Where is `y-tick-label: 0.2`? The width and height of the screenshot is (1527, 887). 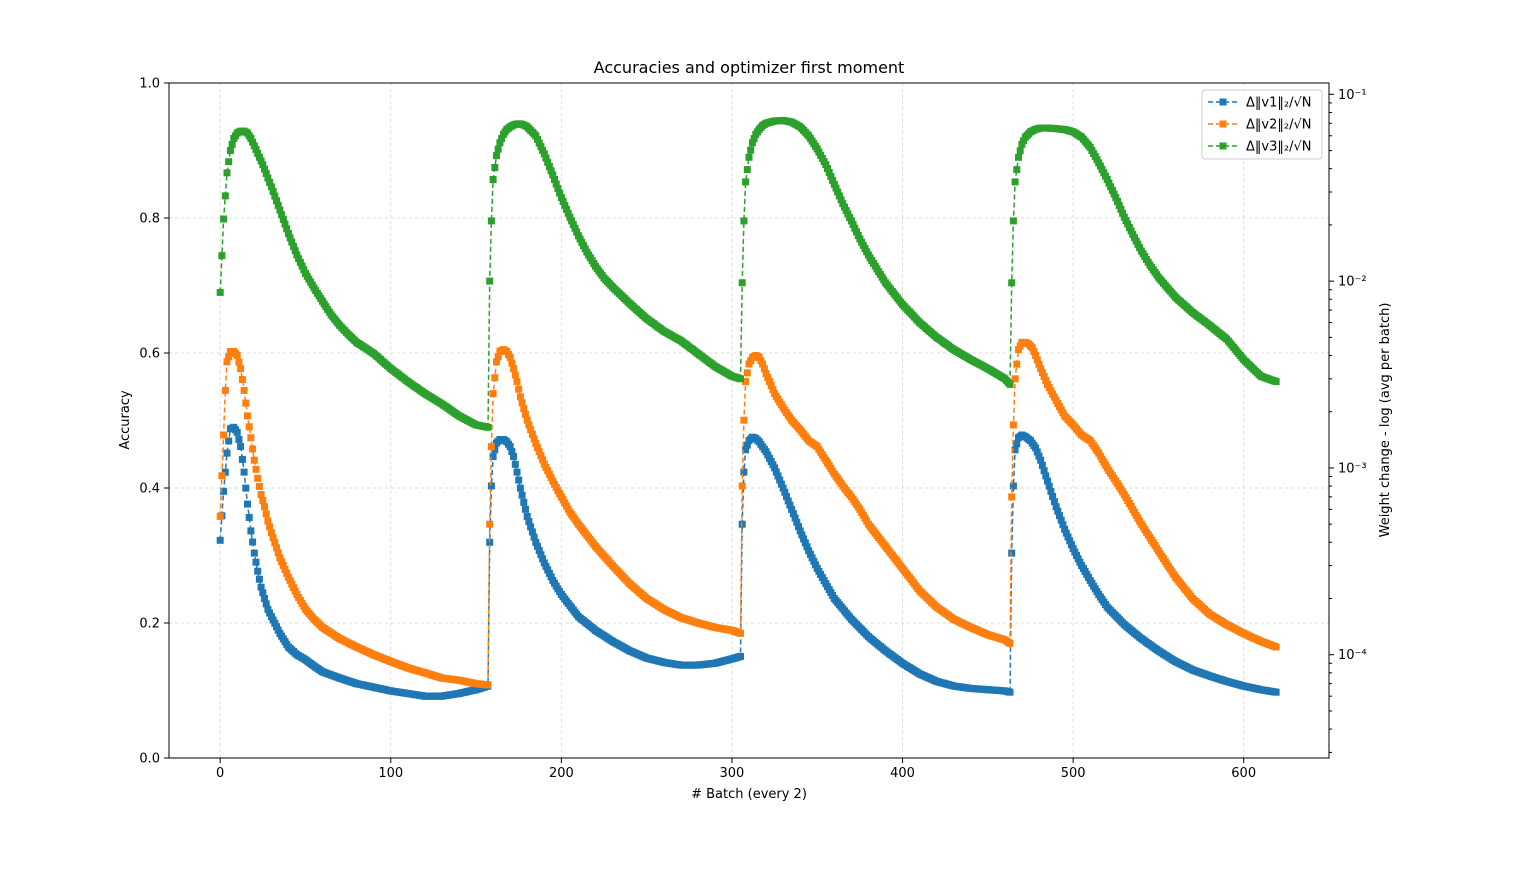
y-tick-label: 0.2 is located at coordinates (149, 624).